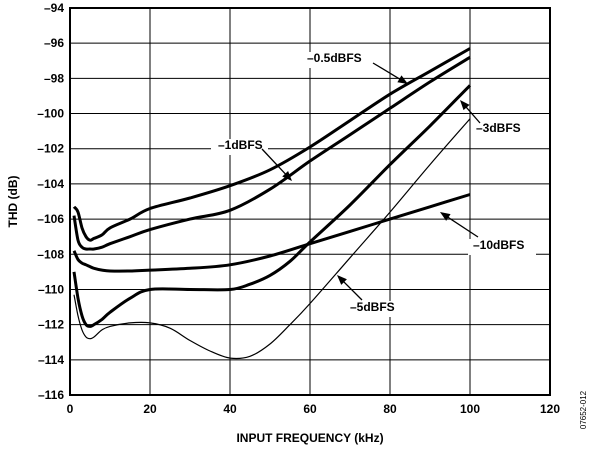 The image size is (595, 452). What do you see at coordinates (70, 409) in the screenshot?
I see `x-tick-label: 0` at bounding box center [70, 409].